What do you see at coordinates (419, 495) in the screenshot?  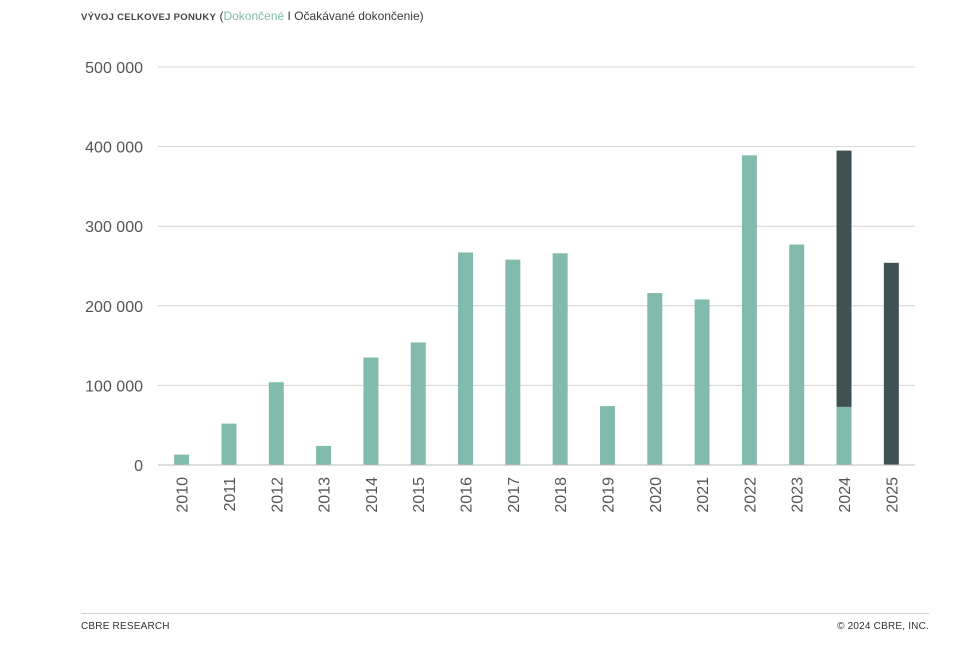 I see `x-tick-label: 2015` at bounding box center [419, 495].